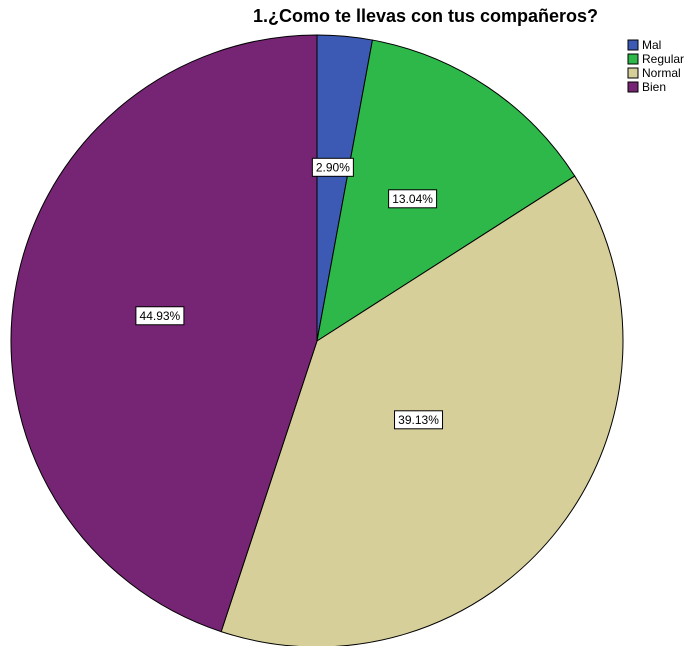 The width and height of the screenshot is (696, 646). I want to click on data-label-bien: 44.93%, so click(160, 316).